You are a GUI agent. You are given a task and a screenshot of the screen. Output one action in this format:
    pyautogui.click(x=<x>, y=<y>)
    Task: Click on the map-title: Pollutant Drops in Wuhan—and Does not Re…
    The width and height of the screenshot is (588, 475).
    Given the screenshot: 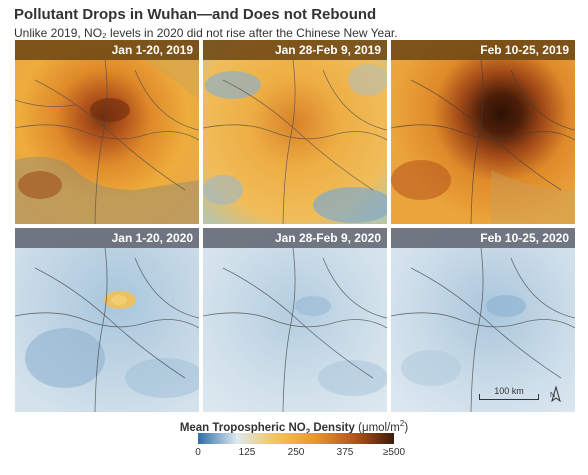 What is the action you would take?
    pyautogui.click(x=195, y=14)
    